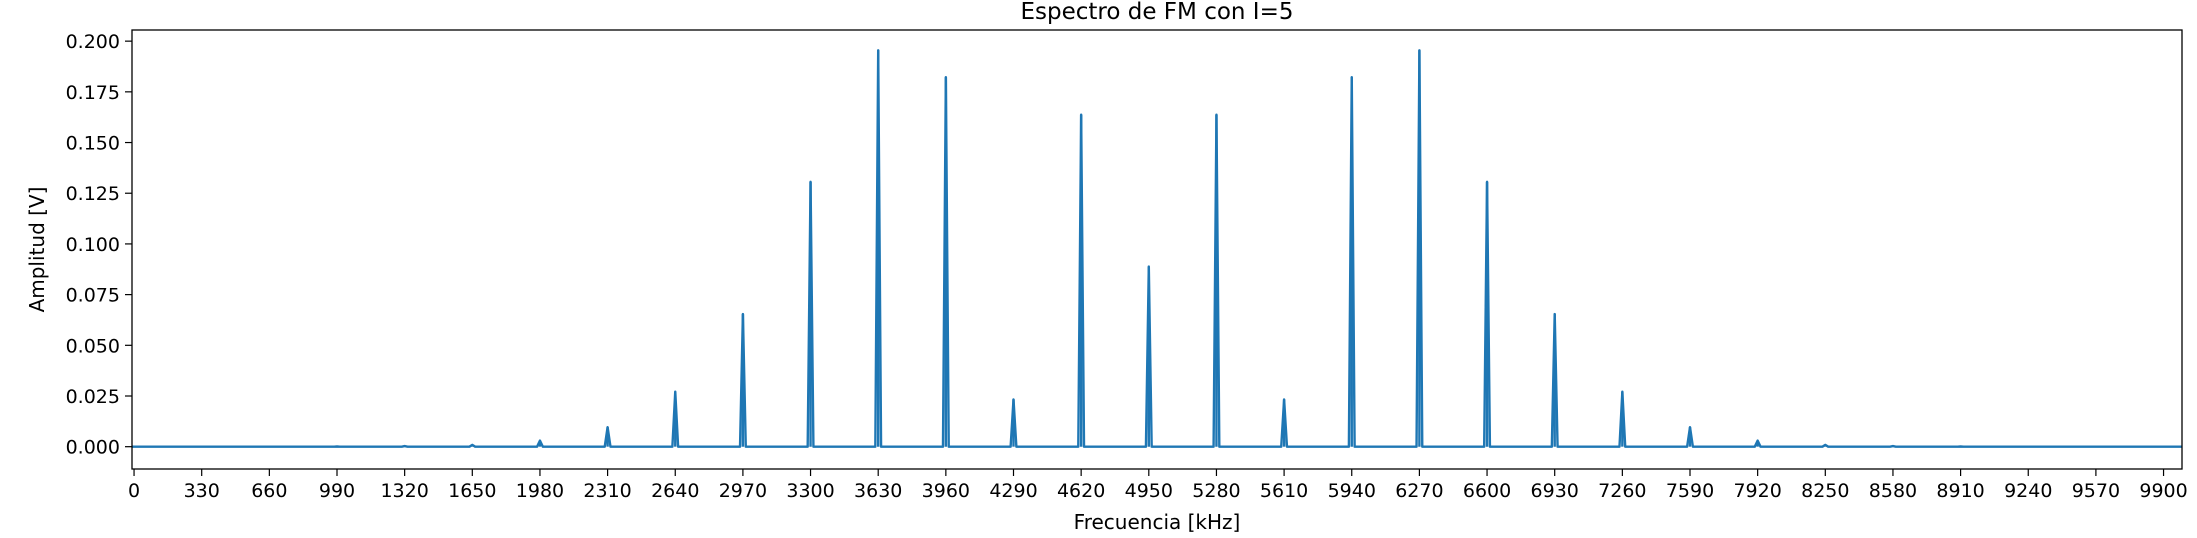 The image size is (2197, 538). What do you see at coordinates (1081, 491) in the screenshot?
I see `x-tick-label: 4620` at bounding box center [1081, 491].